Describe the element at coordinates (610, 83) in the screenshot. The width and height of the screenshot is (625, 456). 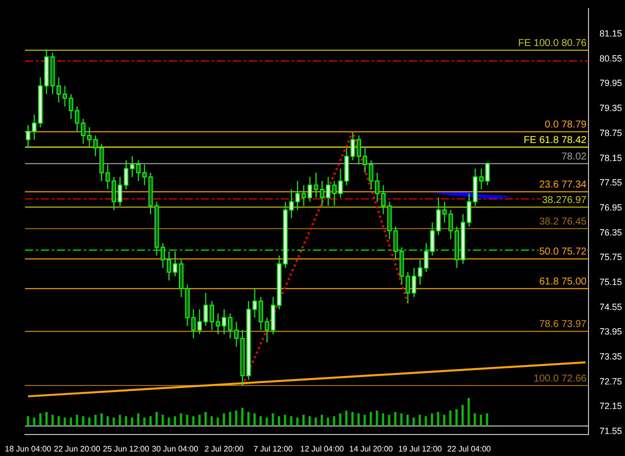
I see `y-tick-label: 79.95` at that location.